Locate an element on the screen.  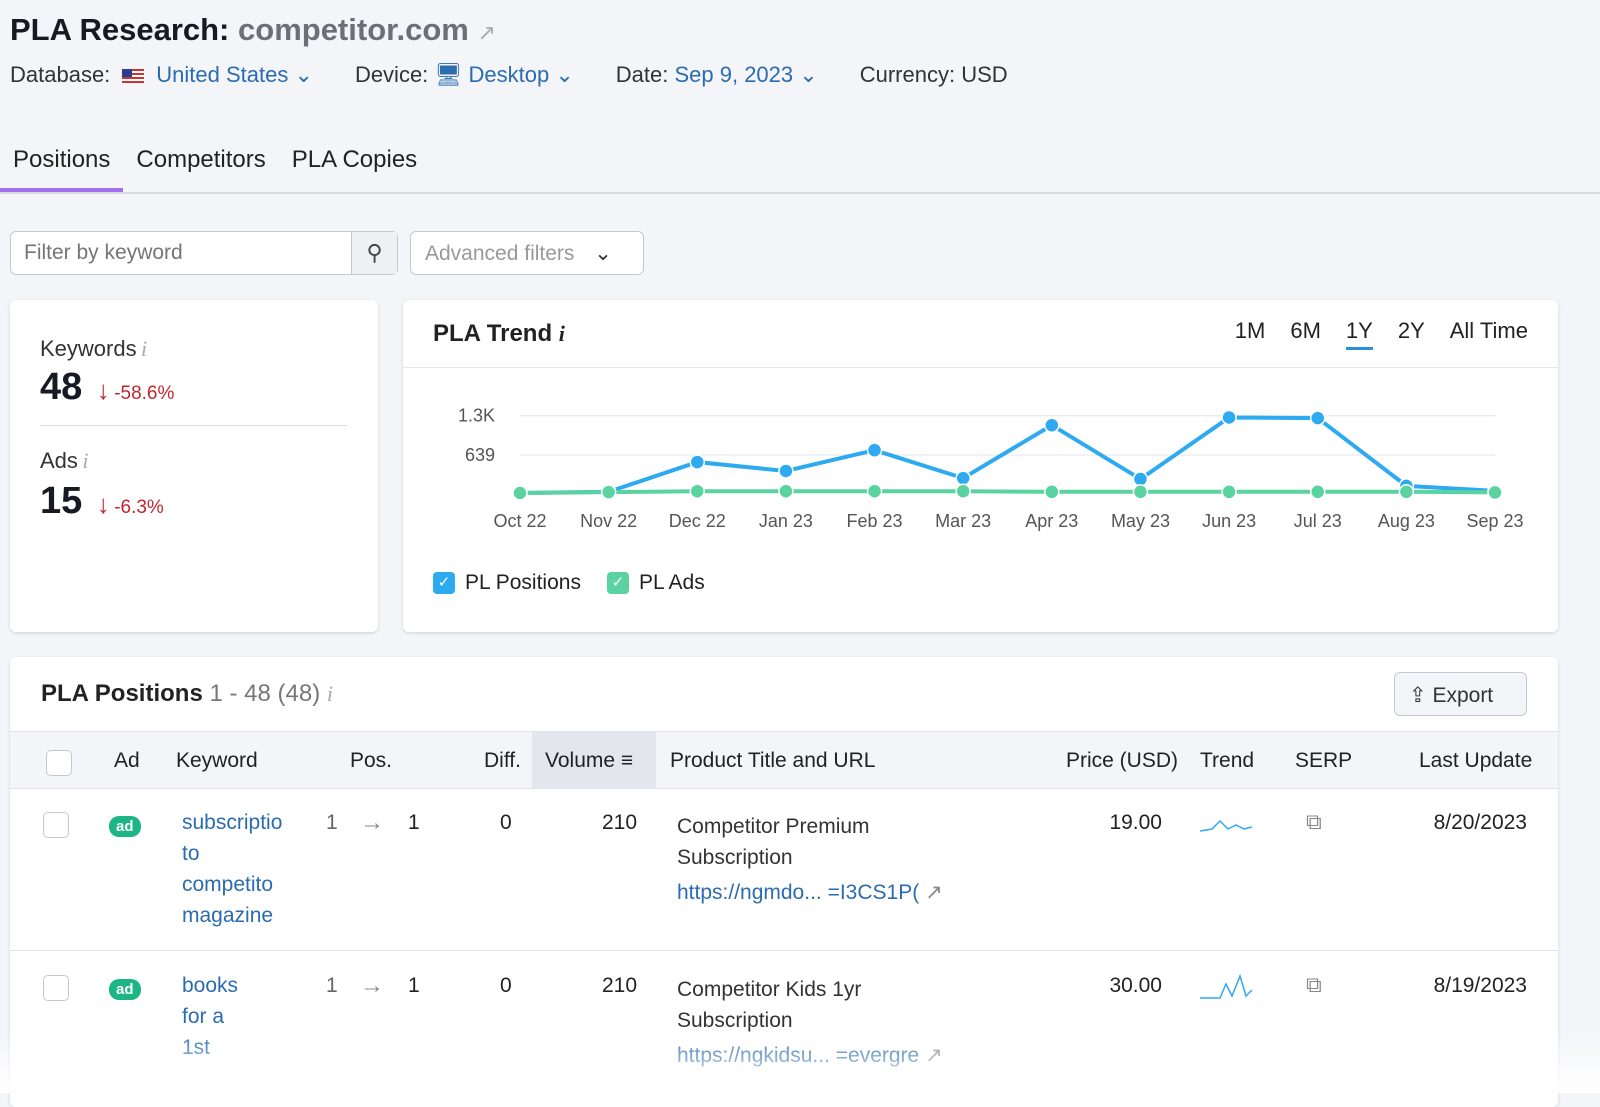
device-value: Desktop is located at coordinates (509, 74).